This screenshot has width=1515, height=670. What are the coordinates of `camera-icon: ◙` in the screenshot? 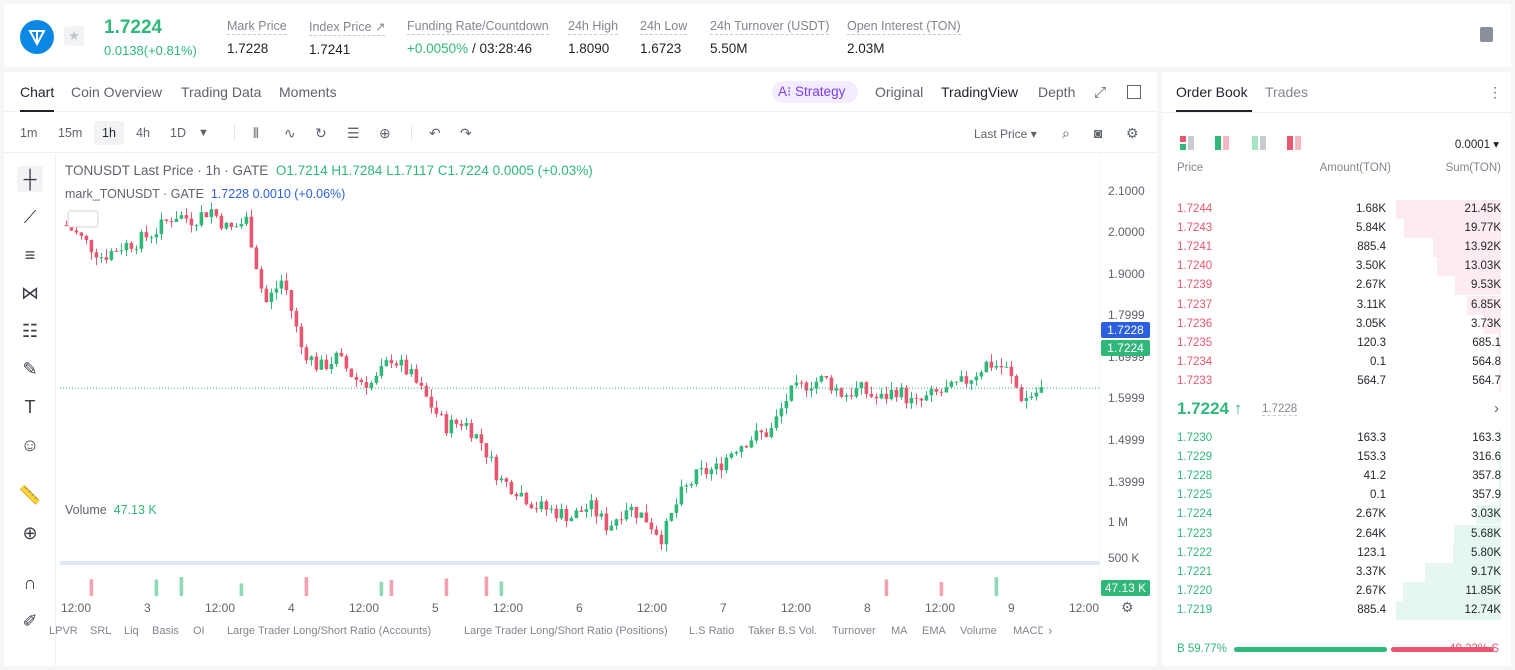 It's located at (1098, 133).